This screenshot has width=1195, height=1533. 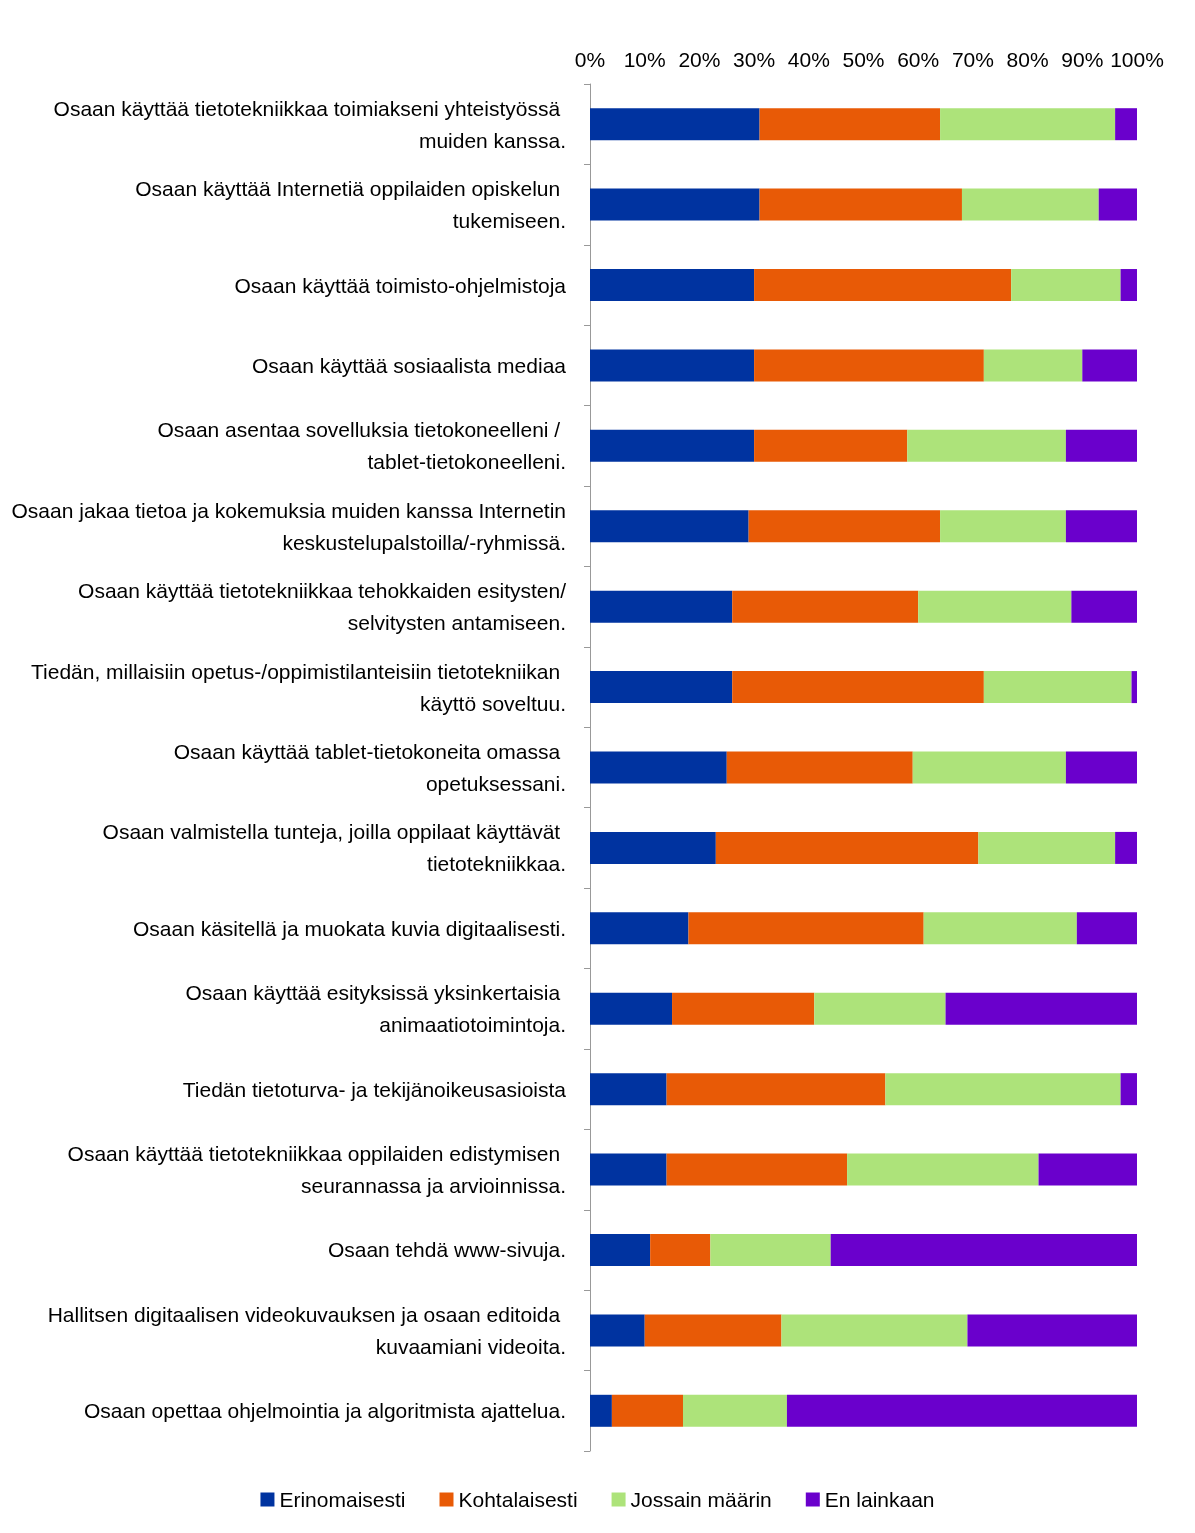 What do you see at coordinates (375, 1009) in the screenshot?
I see `y-tick-label: Osaan käyttää esityksissä yksinkertaisia animaatiotoimintoja.` at bounding box center [375, 1009].